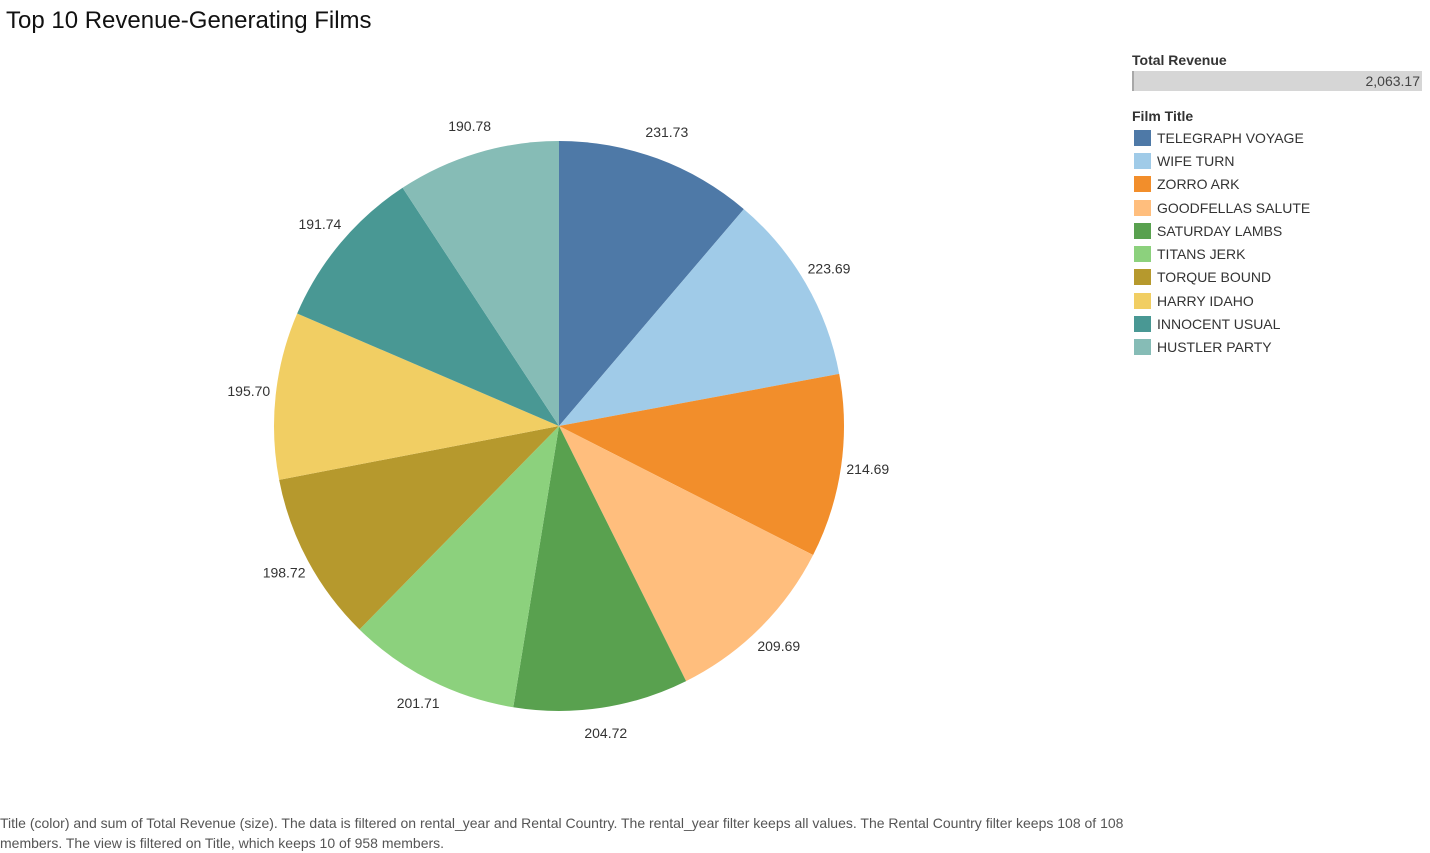  I want to click on legend-item: SATURDAY LAMBS, so click(1279, 230).